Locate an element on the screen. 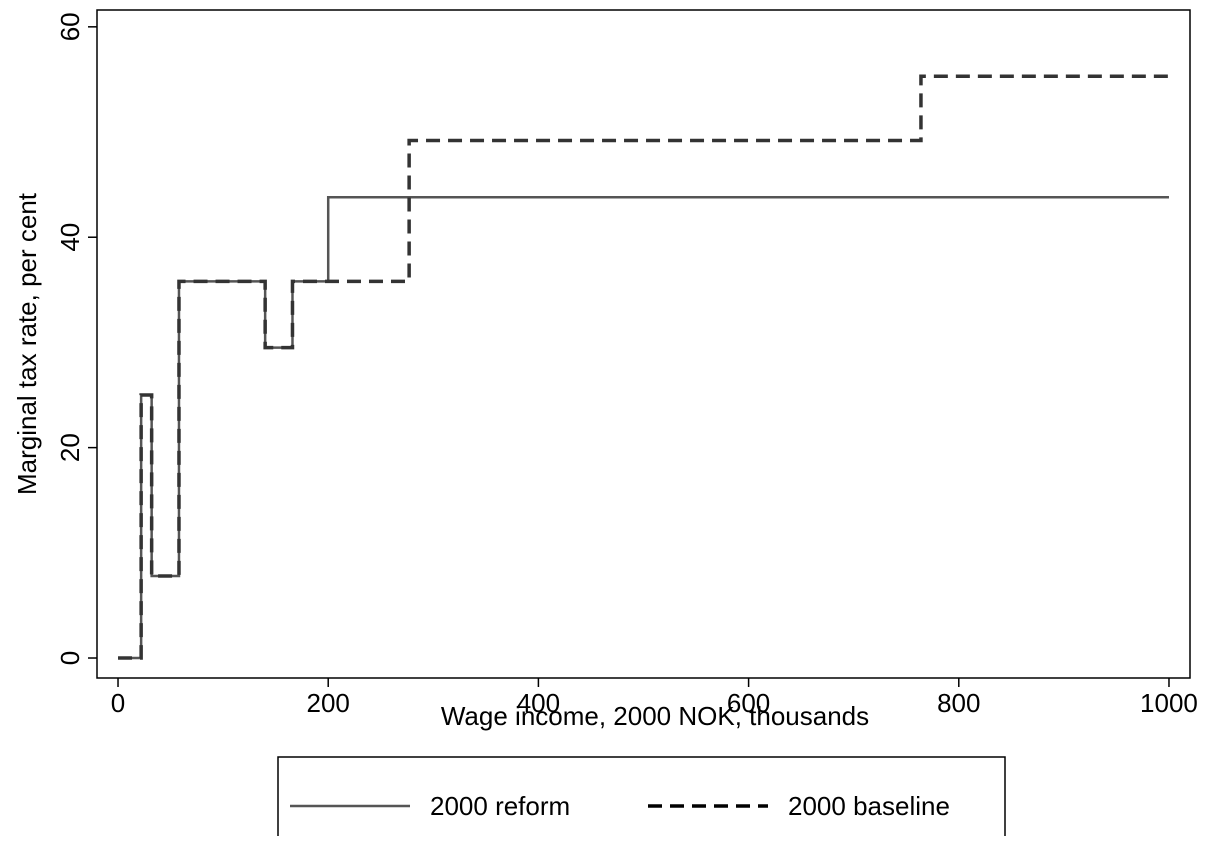 The width and height of the screenshot is (1217, 841). x-tick-label: 800 is located at coordinates (958, 703).